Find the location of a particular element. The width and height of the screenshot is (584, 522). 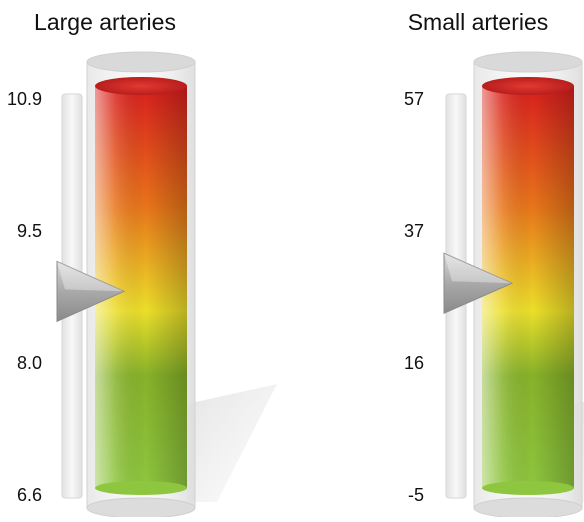

gauge-title: Small arteries is located at coordinates (478, 22).